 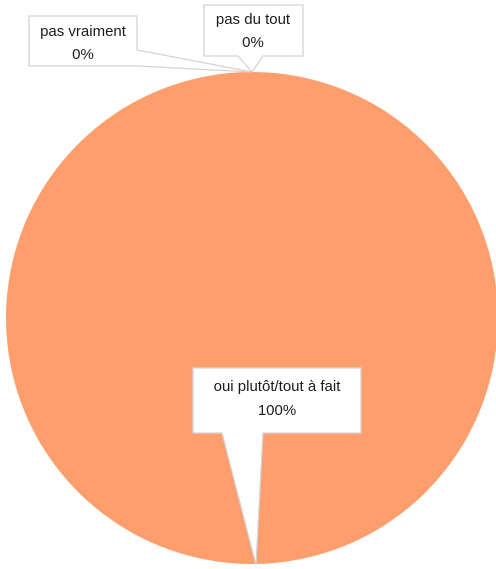 I want to click on callout-pas-du-tout: pas du tout 0%, so click(x=253, y=39).